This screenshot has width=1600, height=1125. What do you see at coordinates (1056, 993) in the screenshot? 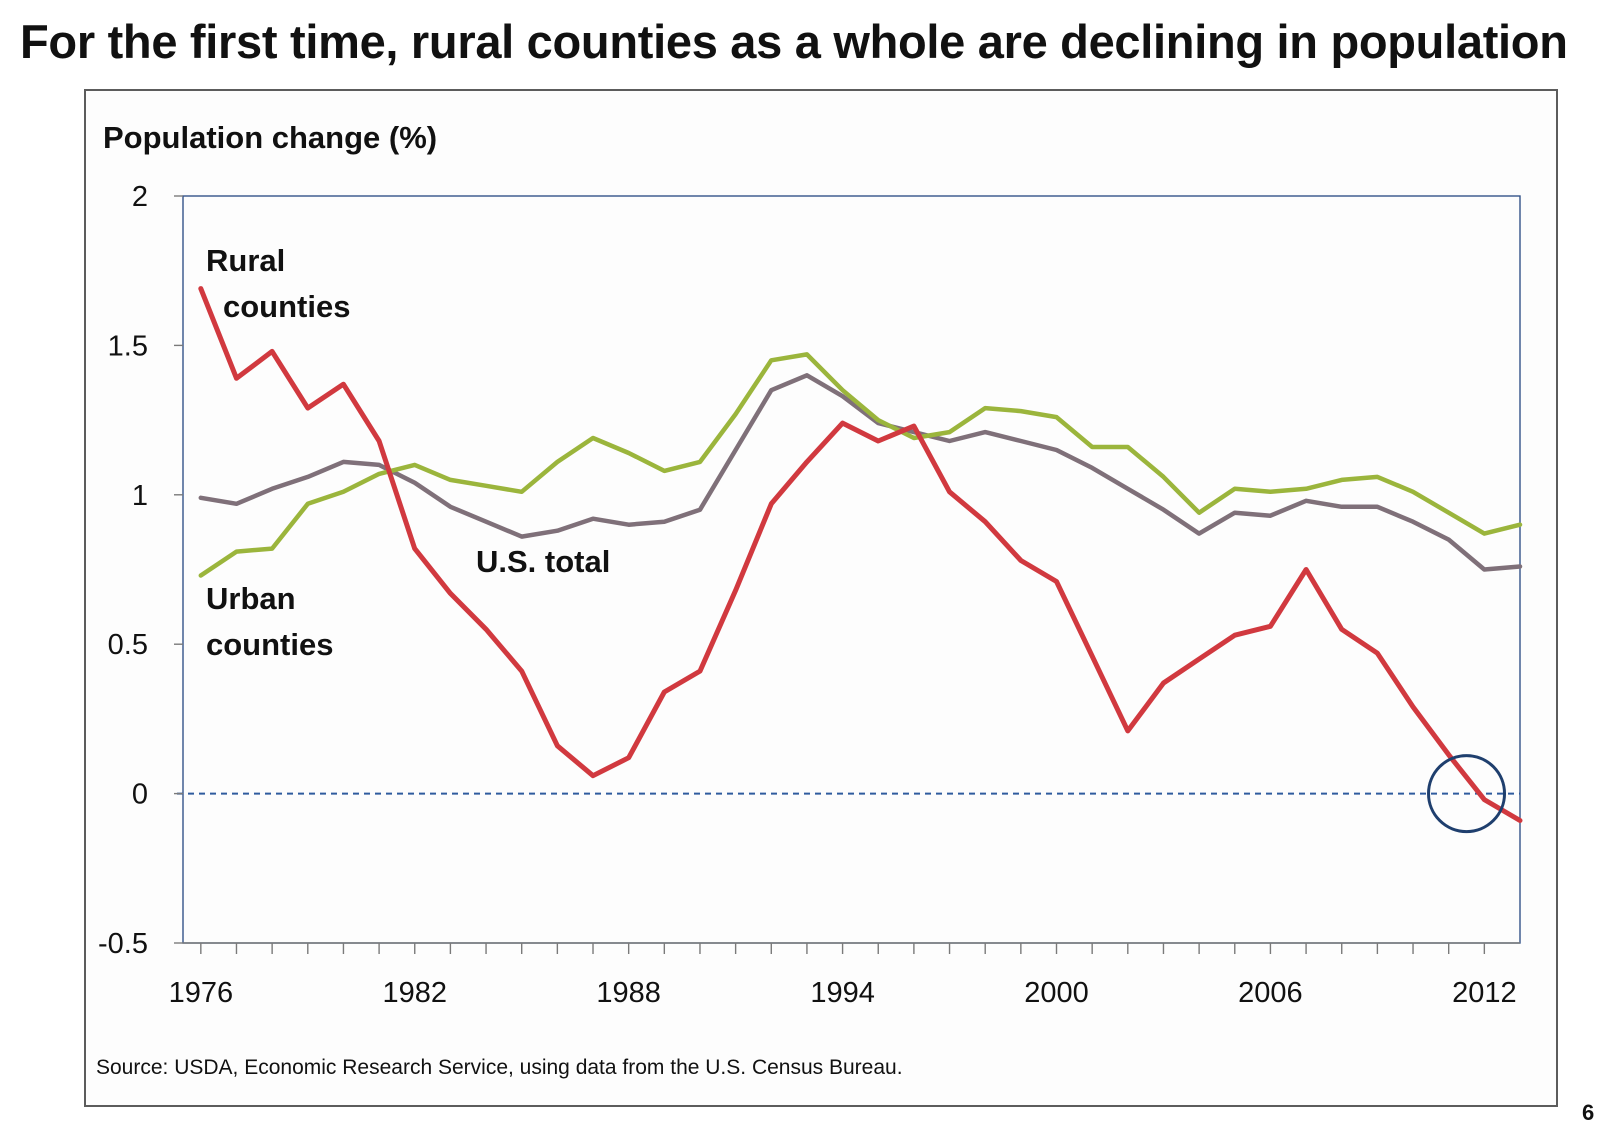
I see `x-axis-tick-label: 2000` at bounding box center [1056, 993].